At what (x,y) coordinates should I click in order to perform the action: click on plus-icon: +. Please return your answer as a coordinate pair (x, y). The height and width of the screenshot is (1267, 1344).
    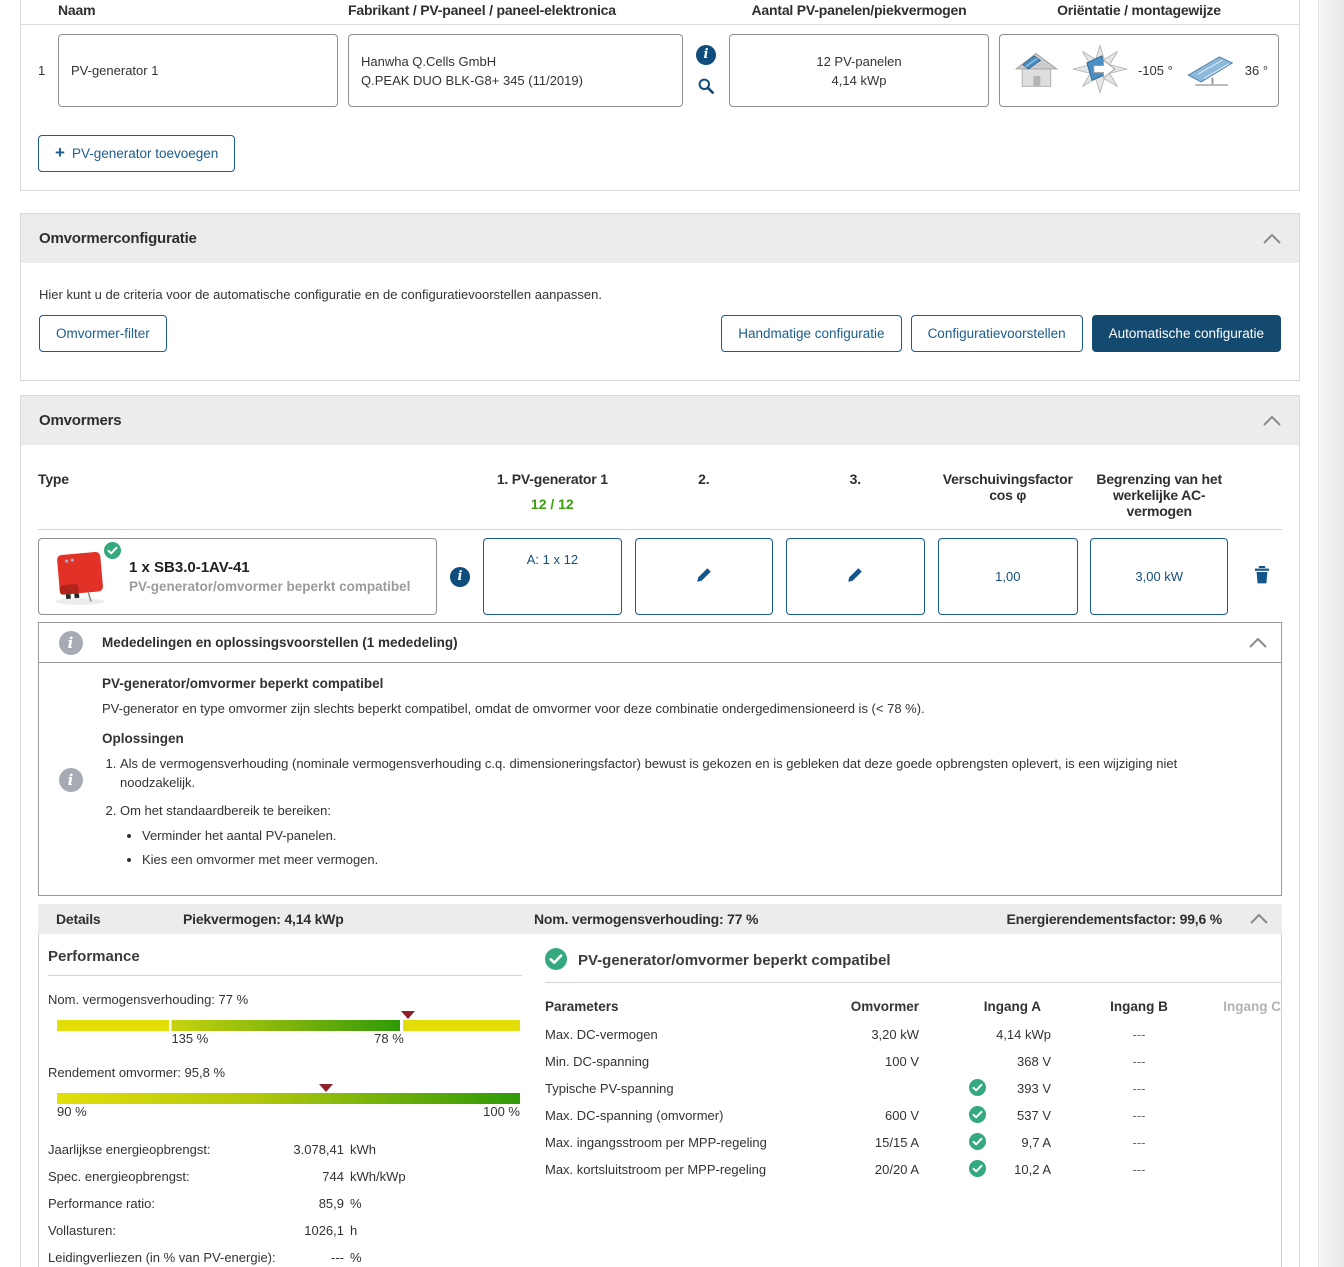
    Looking at the image, I should click on (60, 152).